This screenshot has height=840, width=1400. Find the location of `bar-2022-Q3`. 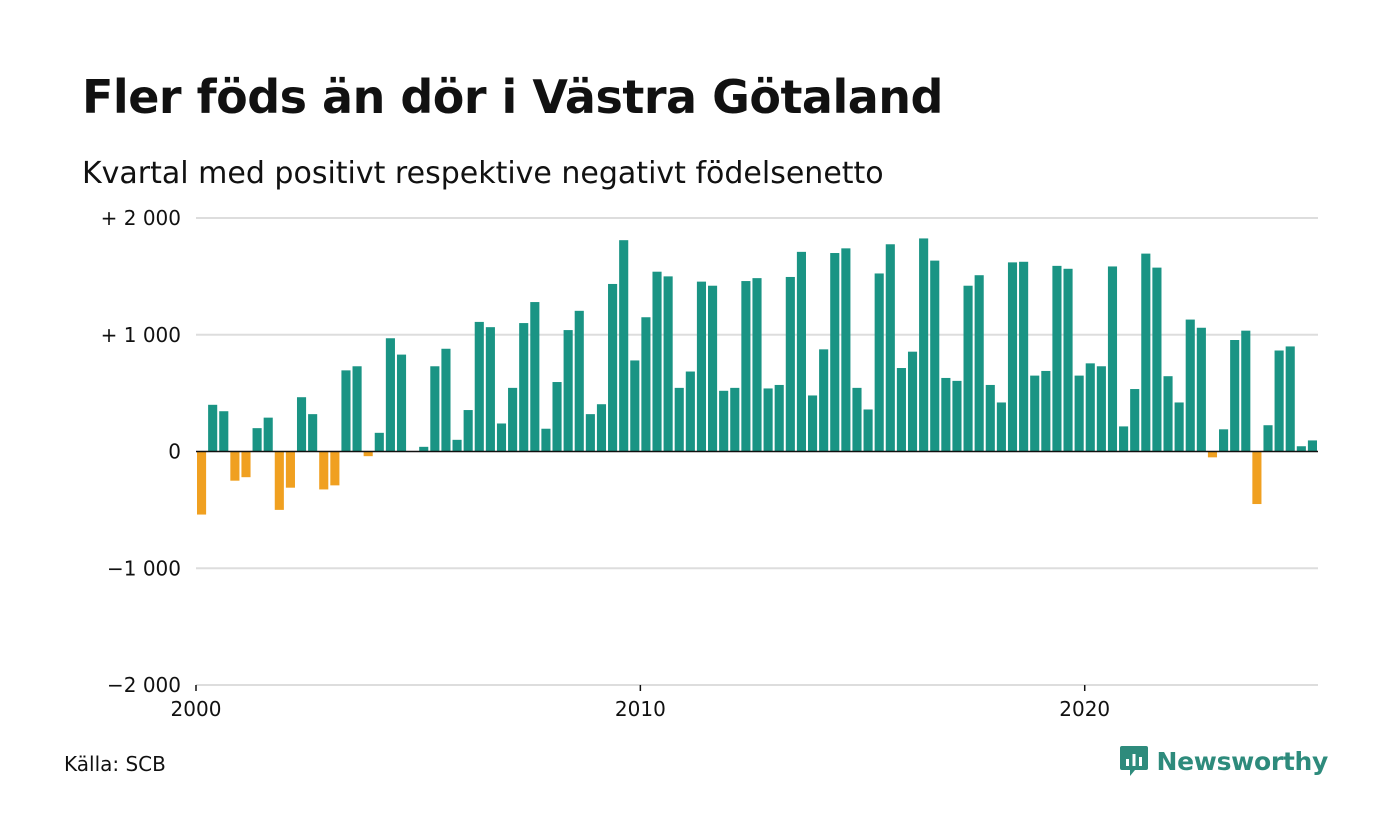

bar-2022-Q3 is located at coordinates (1201, 389).